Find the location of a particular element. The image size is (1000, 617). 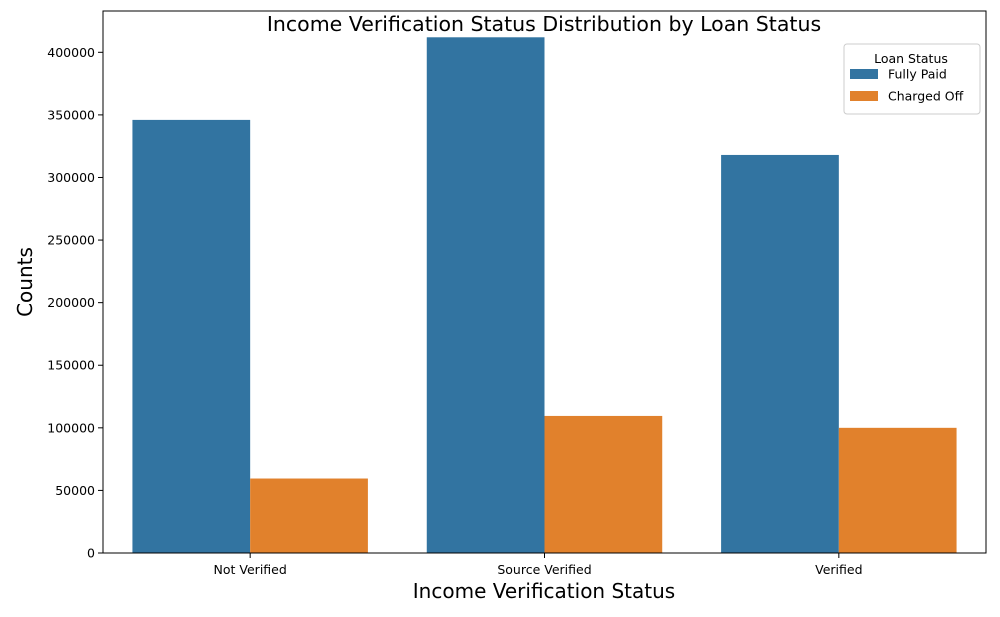

x-axis: Not Verified Source Verified Verified is located at coordinates (538, 565).